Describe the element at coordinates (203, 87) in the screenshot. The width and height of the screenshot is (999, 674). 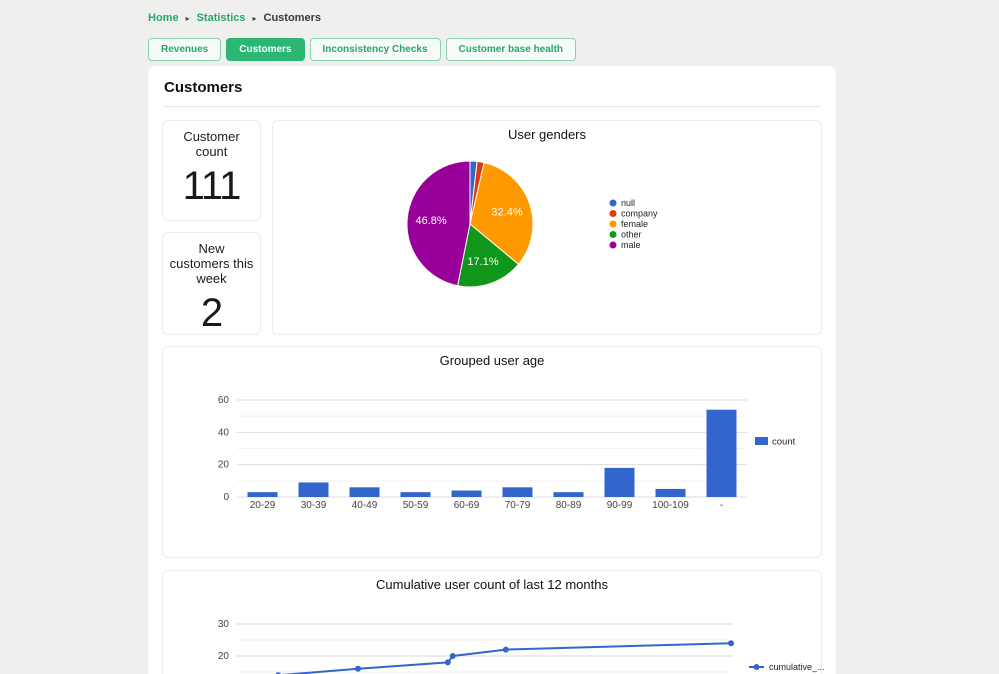
I see `page-title: Customers` at that location.